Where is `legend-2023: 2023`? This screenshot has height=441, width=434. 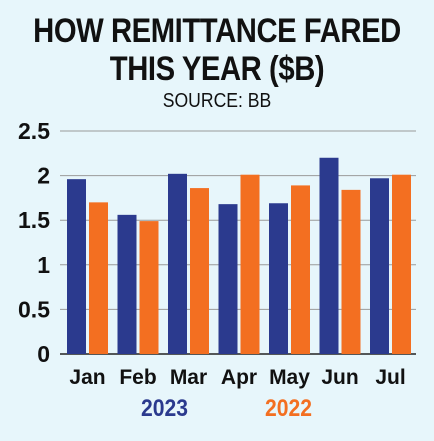
legend-2023: 2023 is located at coordinates (164, 408).